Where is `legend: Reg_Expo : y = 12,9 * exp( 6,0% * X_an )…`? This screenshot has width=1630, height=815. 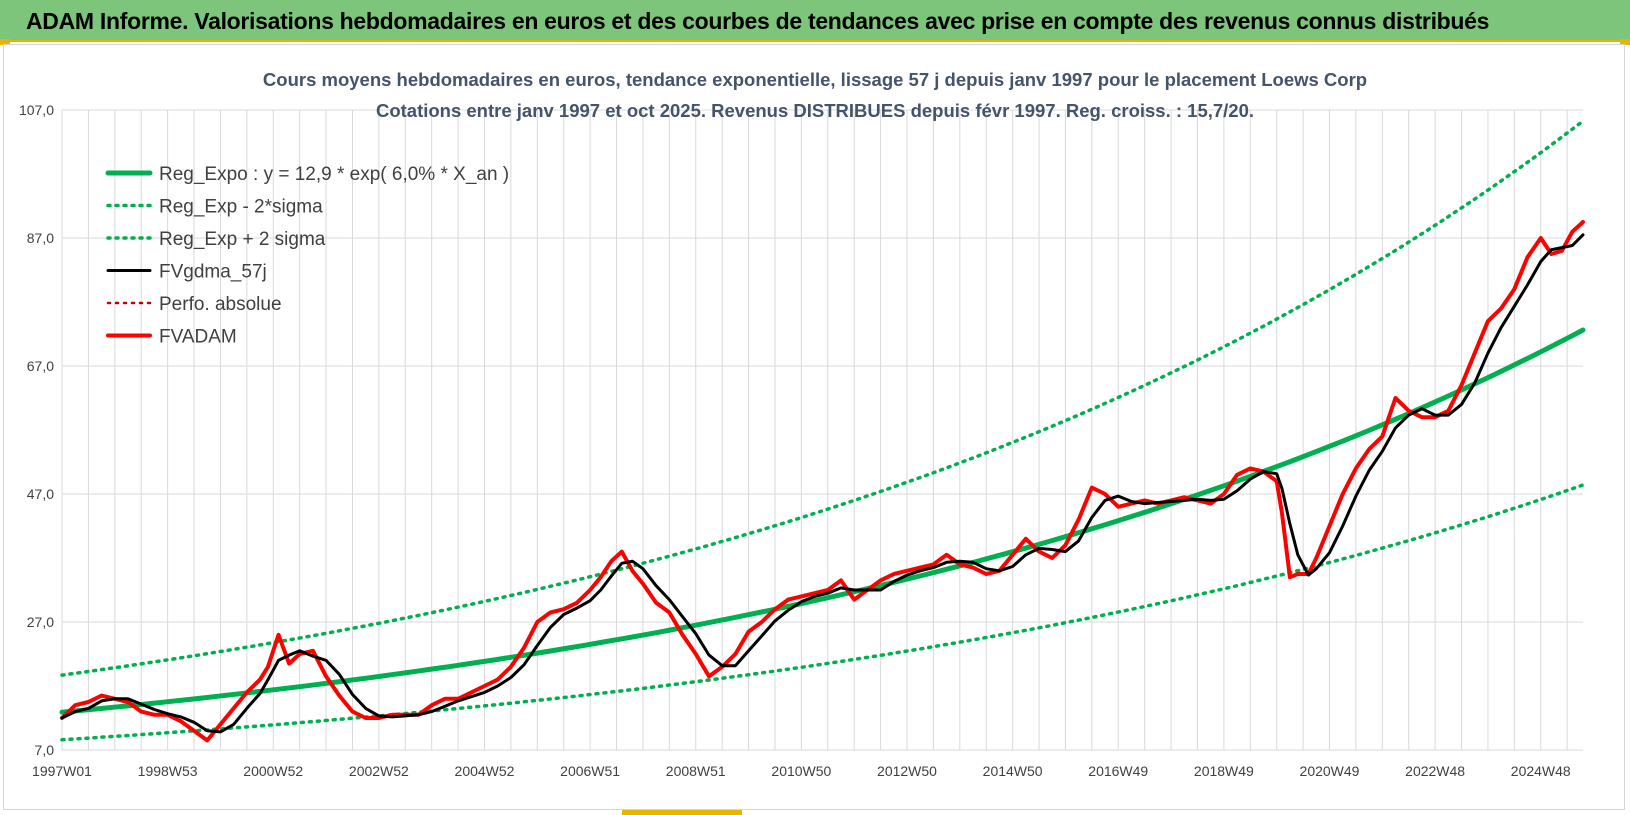 legend: Reg_Expo : y = 12,9 * exp( 6,0% * X_an )… is located at coordinates (307, 256).